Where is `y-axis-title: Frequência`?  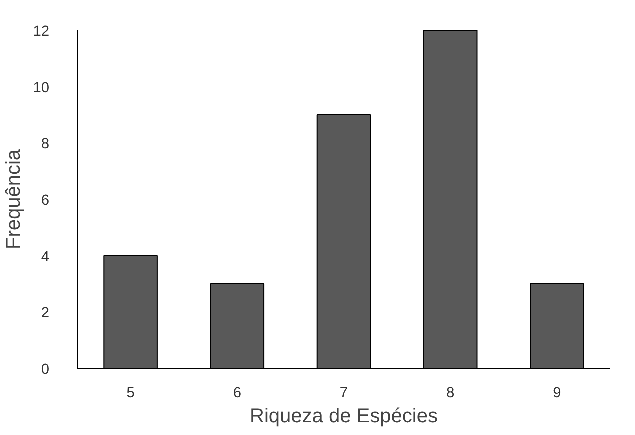
y-axis-title: Frequência is located at coordinates (14, 199).